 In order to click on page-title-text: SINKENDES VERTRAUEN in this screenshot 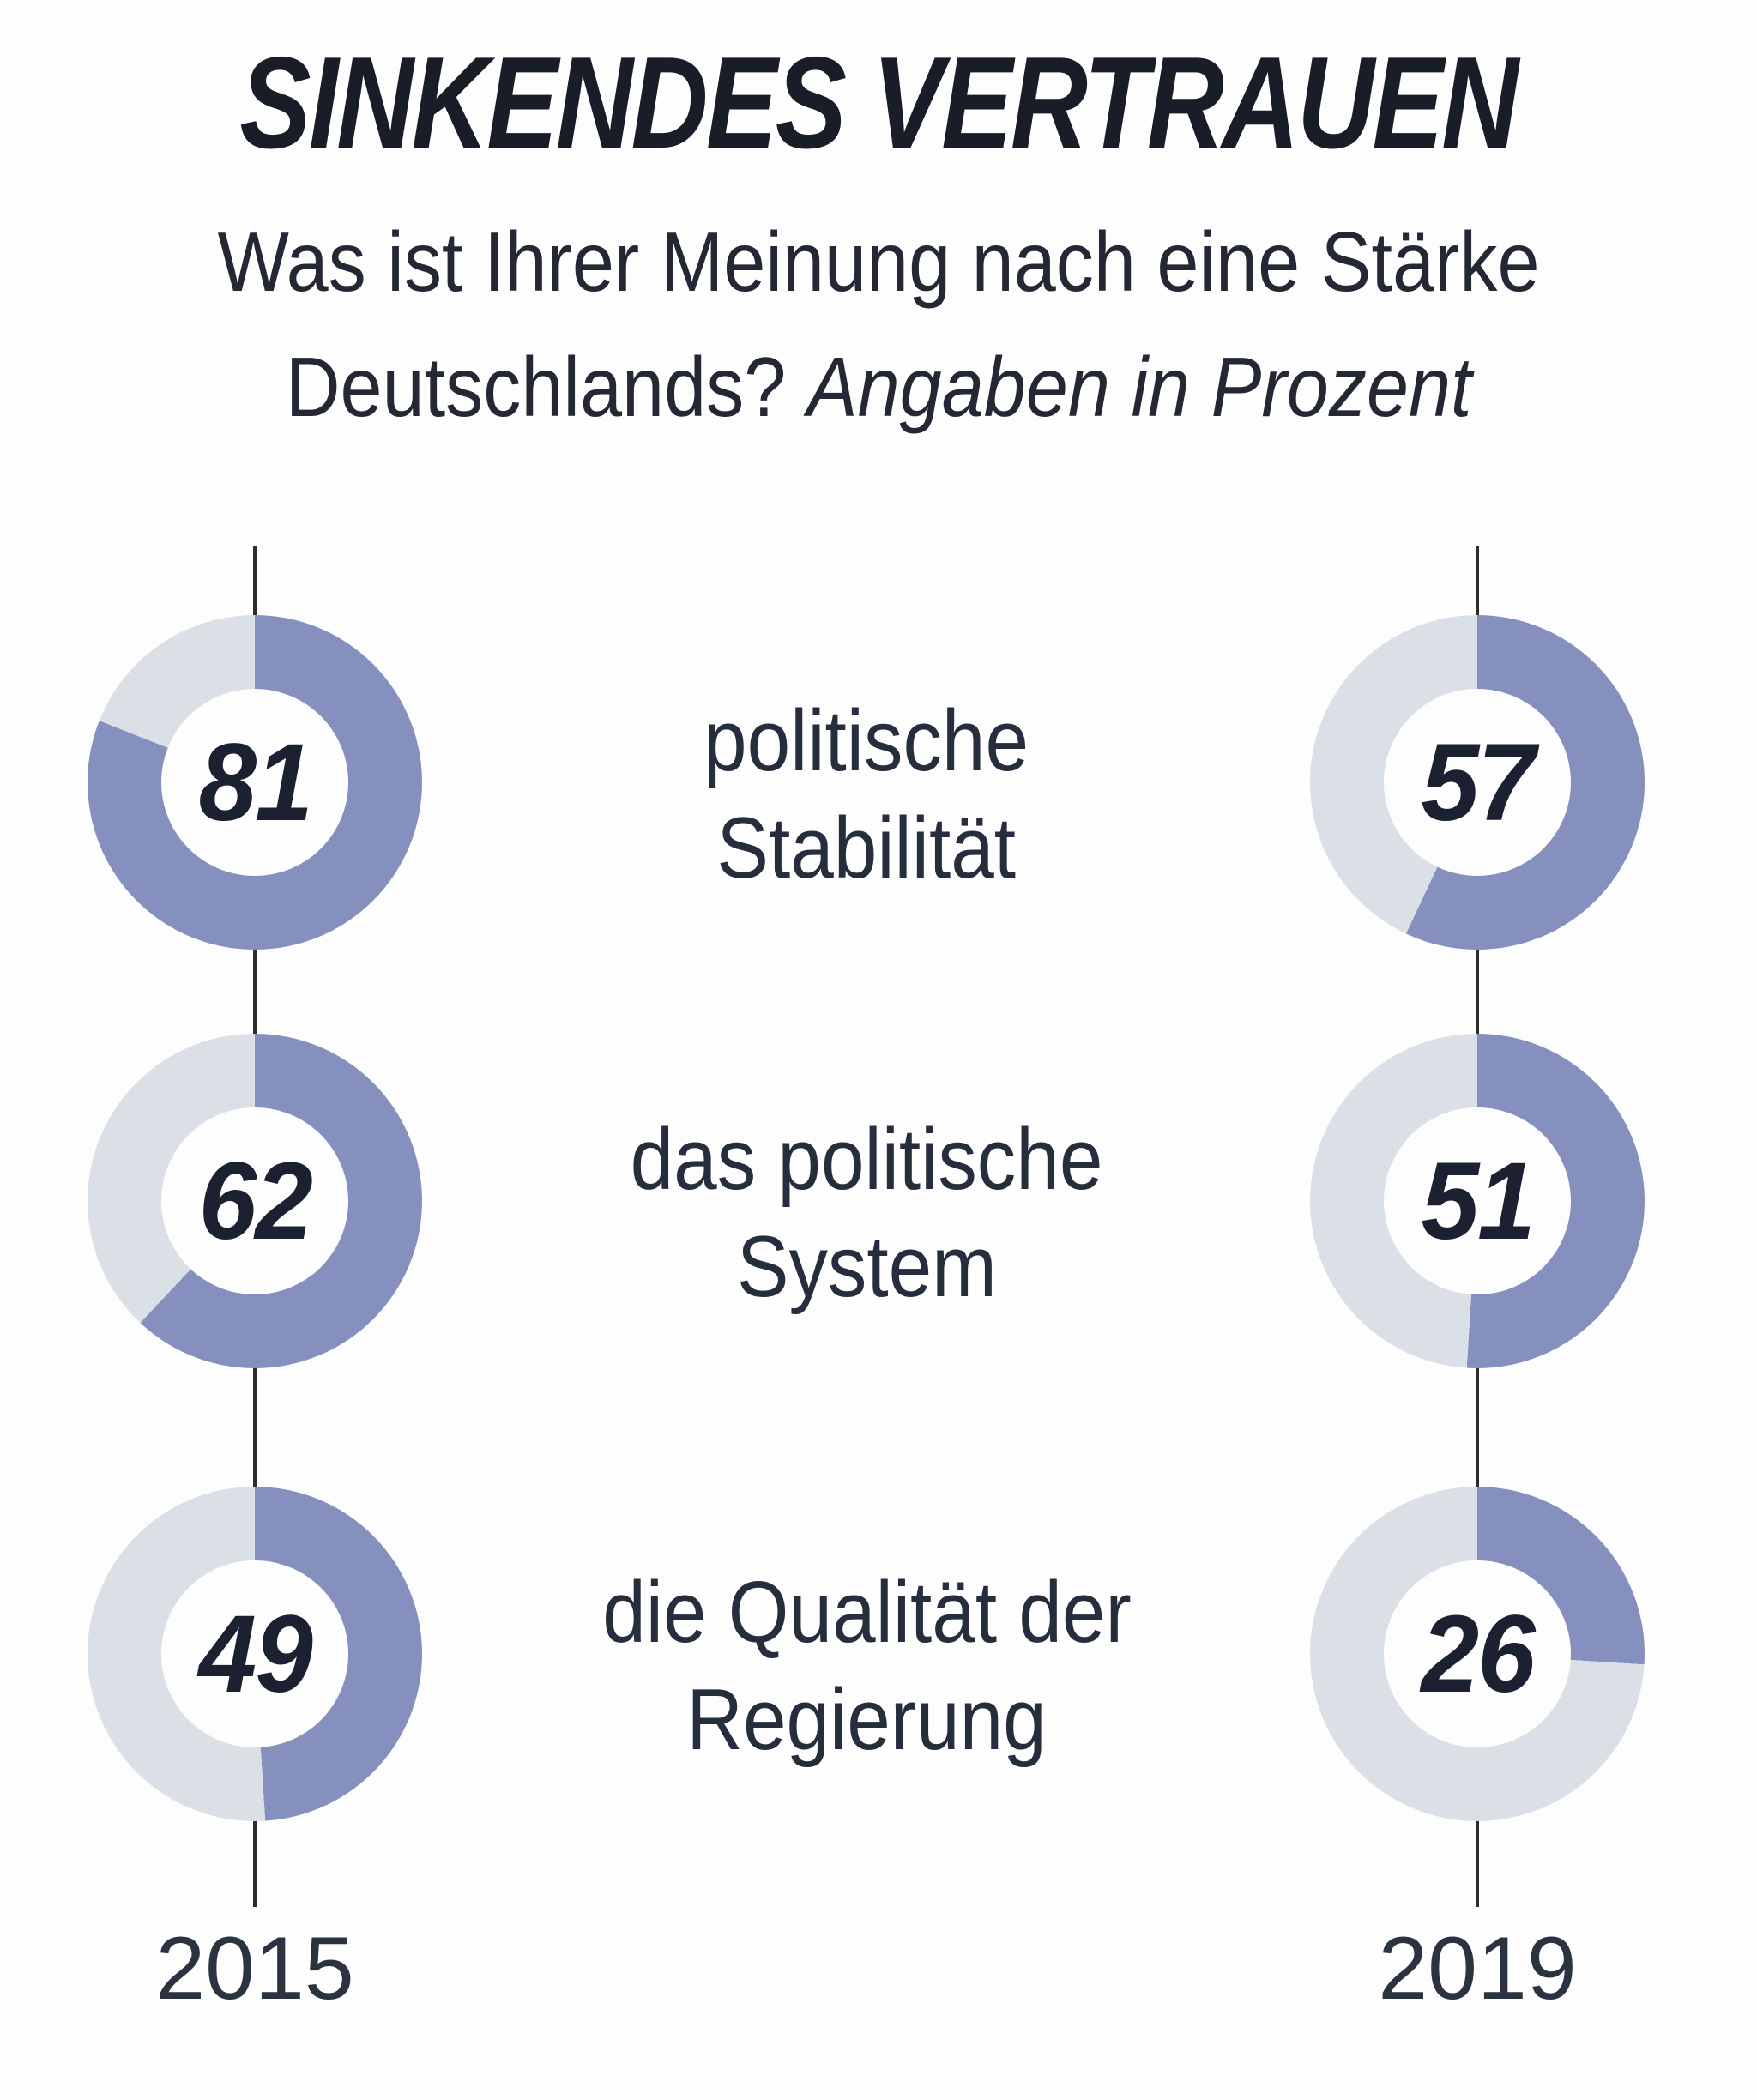, I will do `click(879, 103)`.